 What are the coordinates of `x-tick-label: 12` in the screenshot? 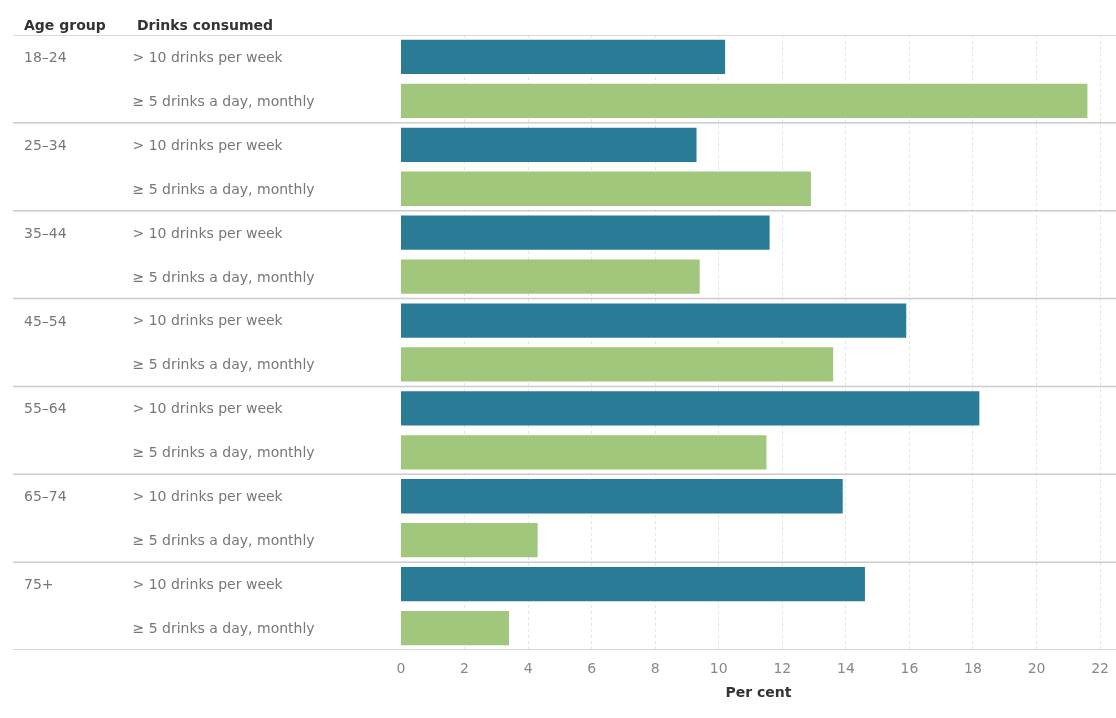 It's located at (782, 668).